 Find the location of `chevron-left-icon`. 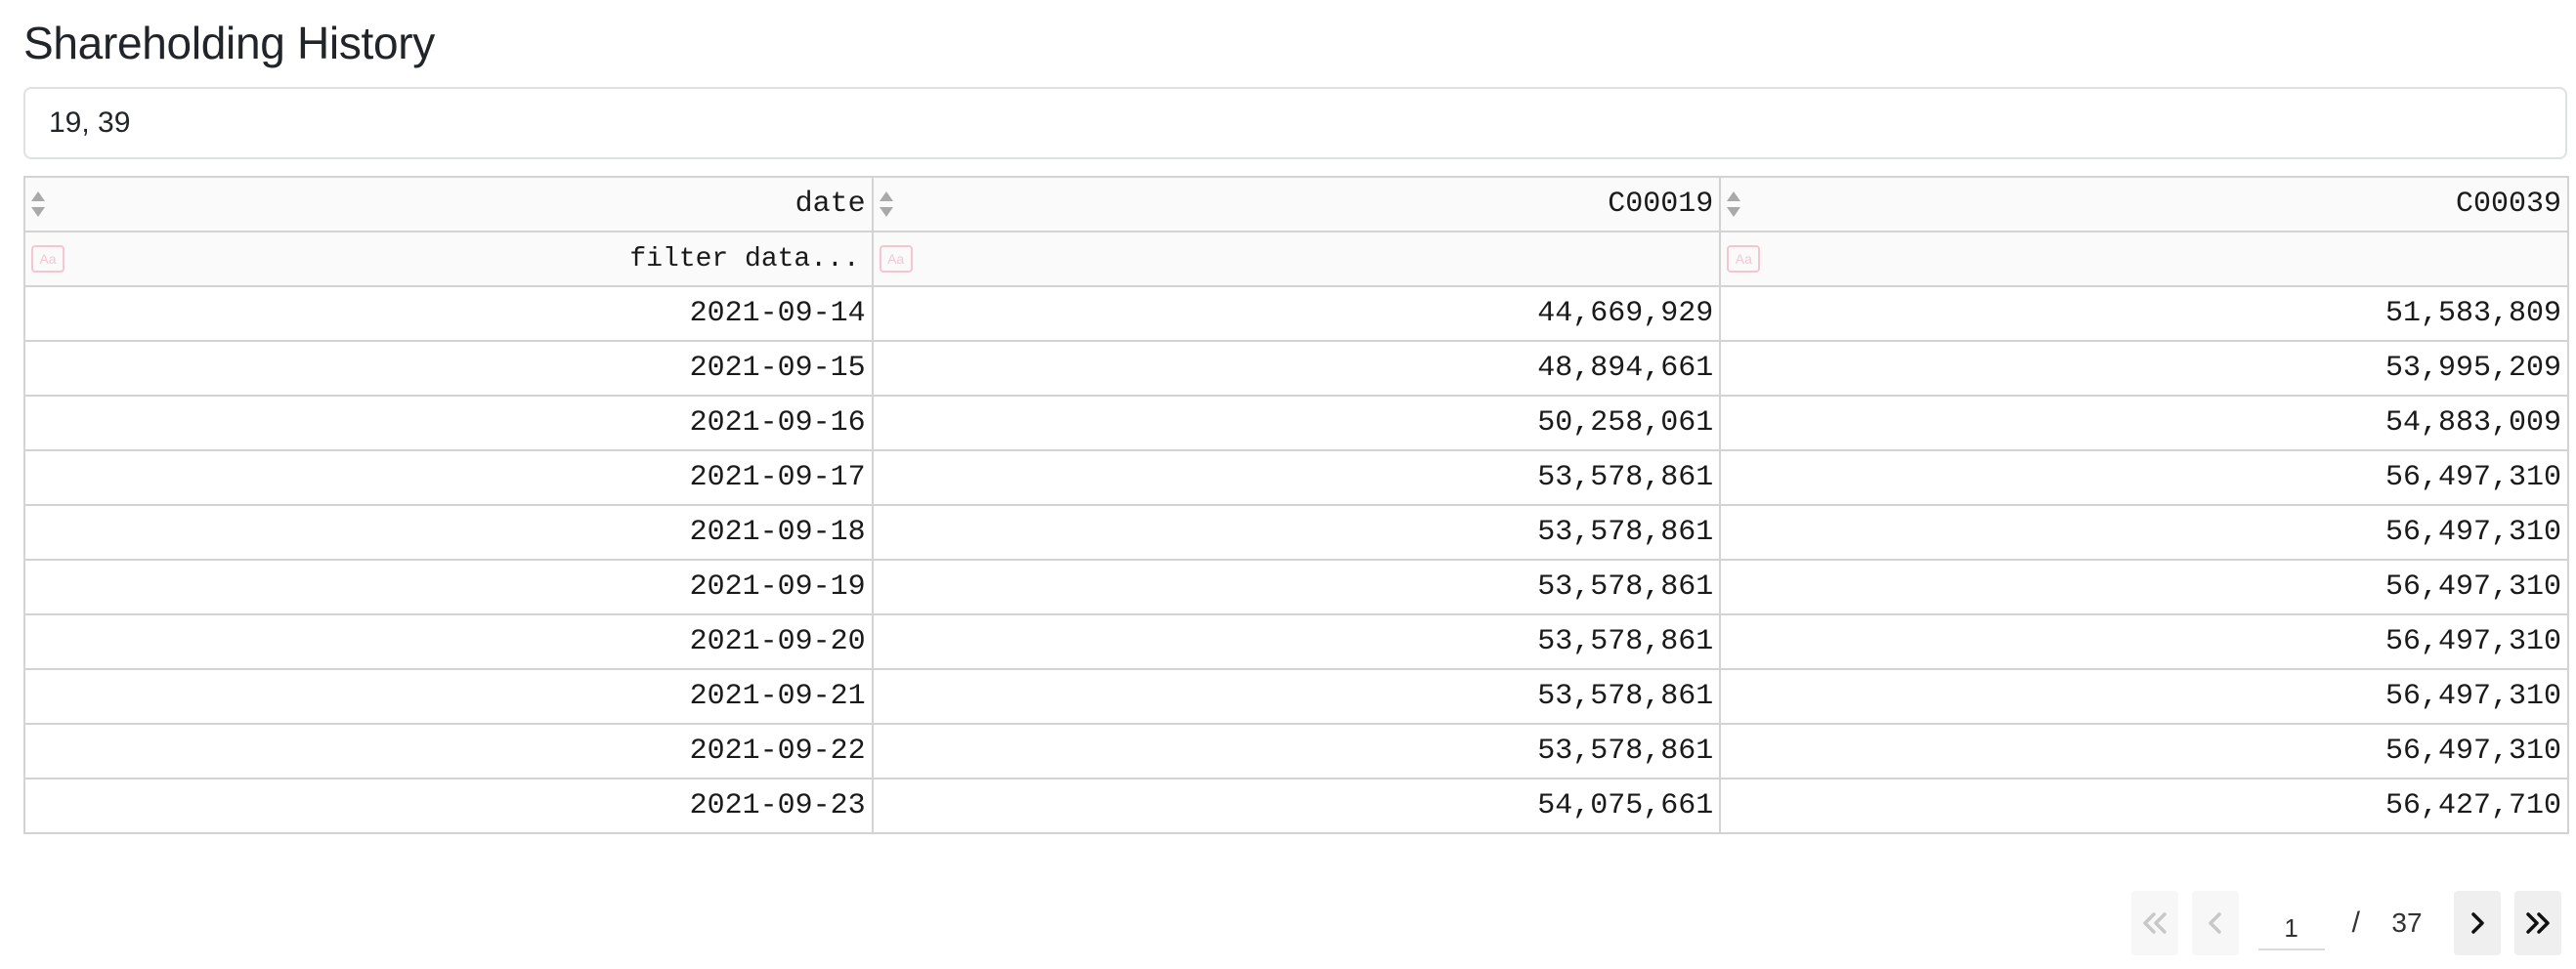

chevron-left-icon is located at coordinates (2215, 923).